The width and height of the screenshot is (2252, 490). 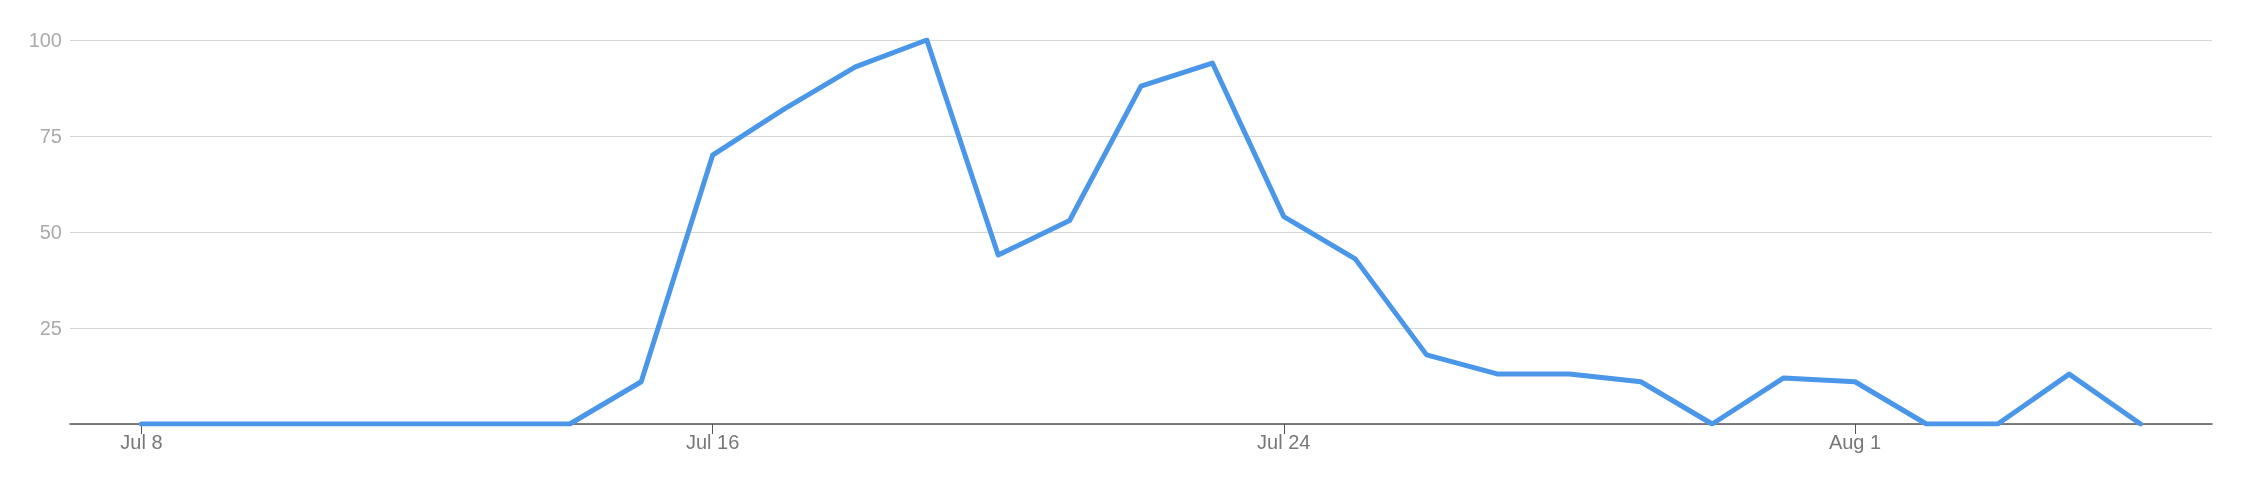 I want to click on y-tick-label: 25, so click(x=50, y=328).